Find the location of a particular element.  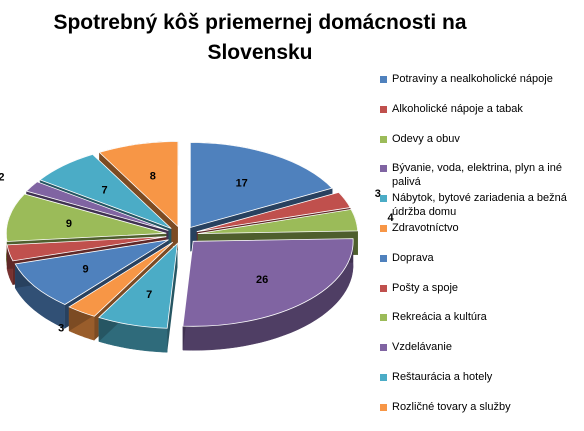

data-label-4: 7 is located at coordinates (149, 295).